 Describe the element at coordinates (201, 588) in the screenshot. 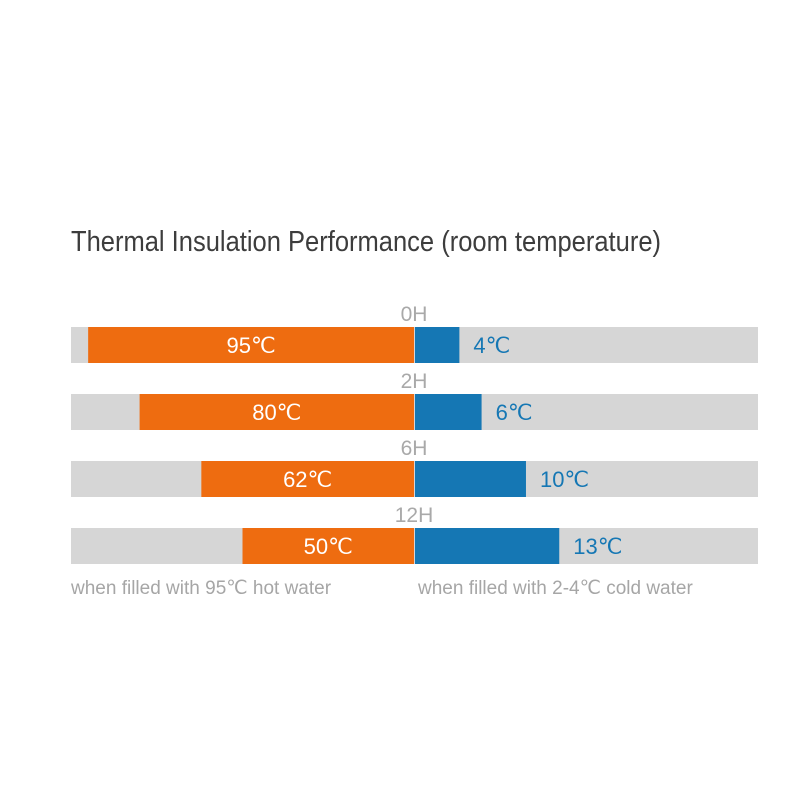

I see `hot-water-caption: when filled with 95℃ hot water` at that location.